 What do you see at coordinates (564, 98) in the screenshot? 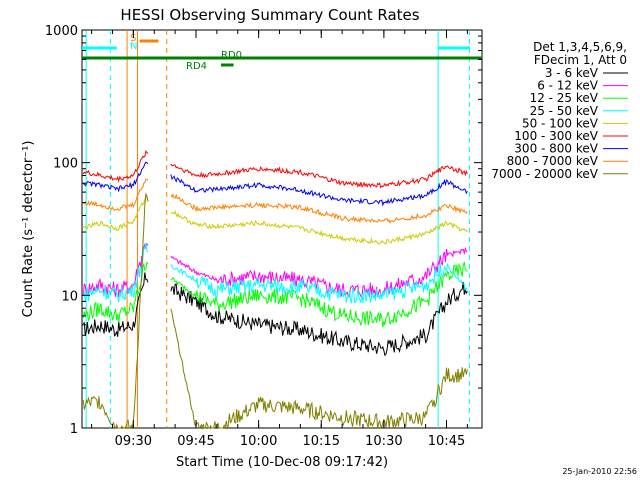
I see `legend-label: 12 - 25 keV` at bounding box center [564, 98].